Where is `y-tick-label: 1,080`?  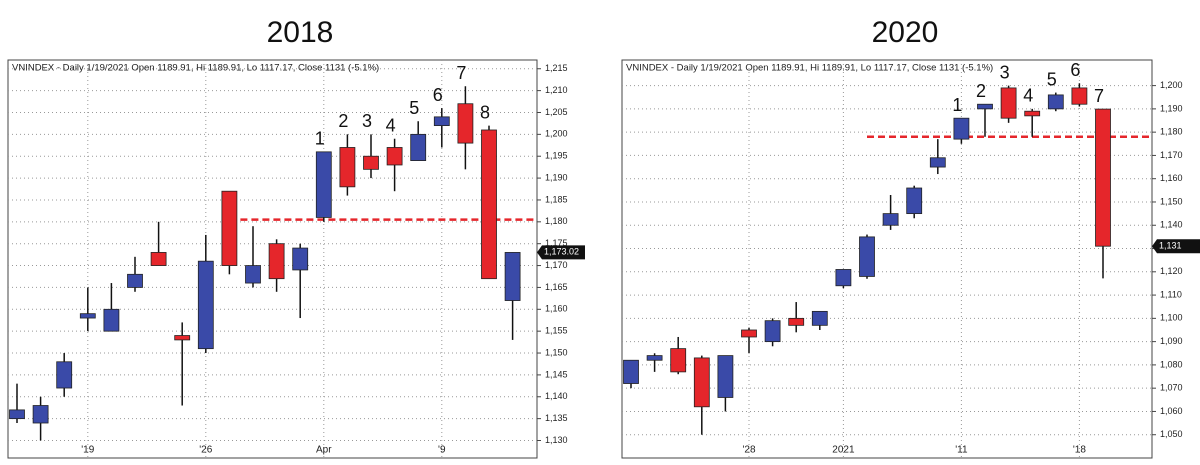
y-tick-label: 1,080 is located at coordinates (1171, 364).